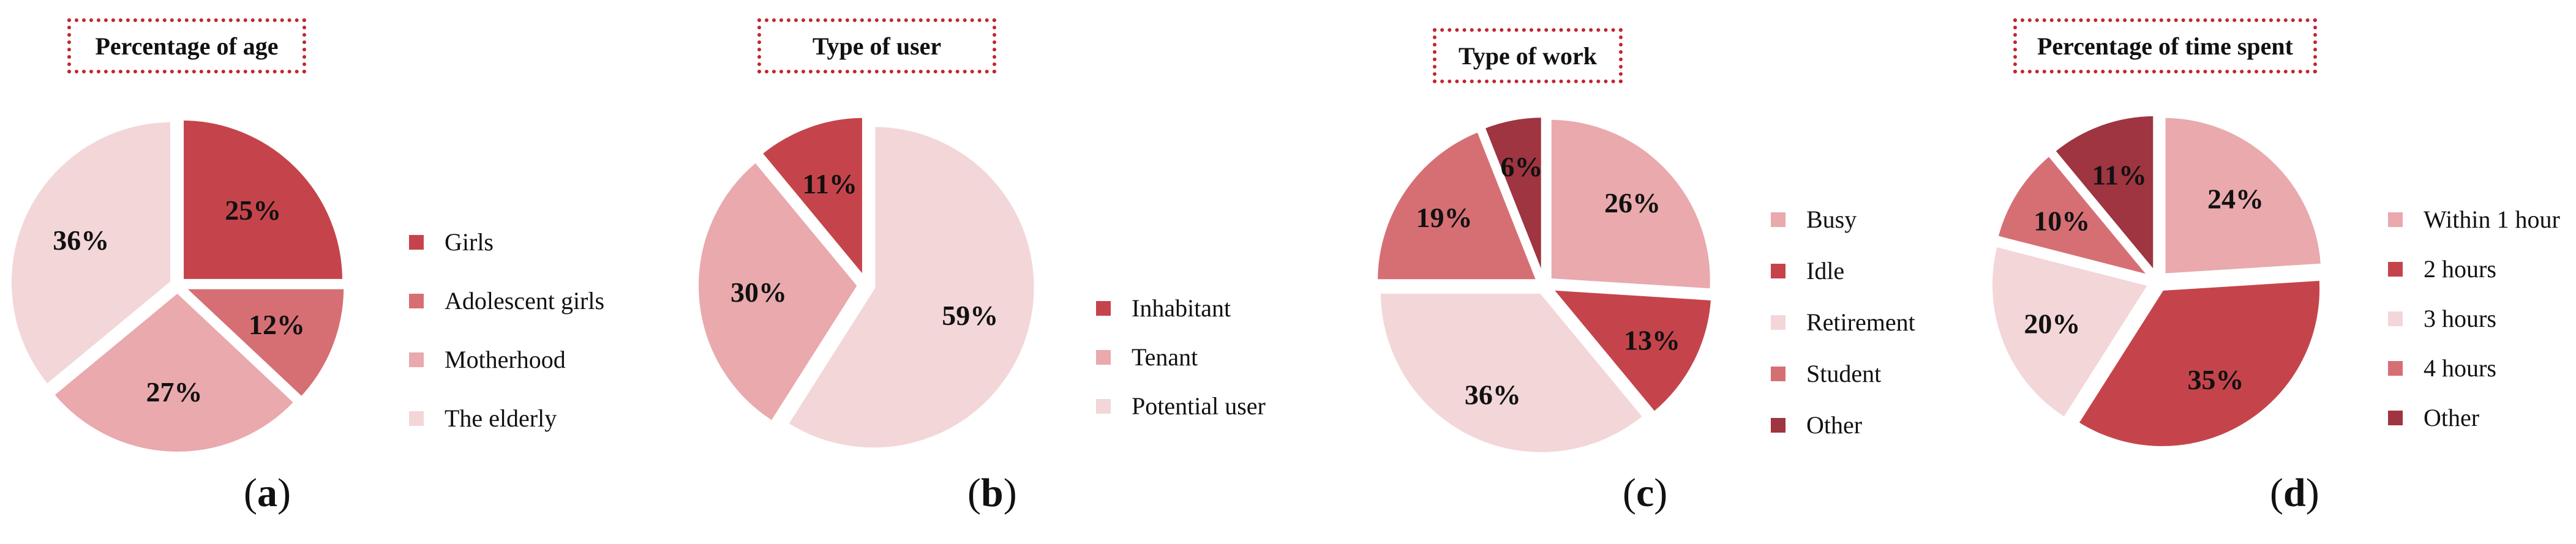 This screenshot has height=544, width=2576. I want to click on legend-label: Girls, so click(469, 242).